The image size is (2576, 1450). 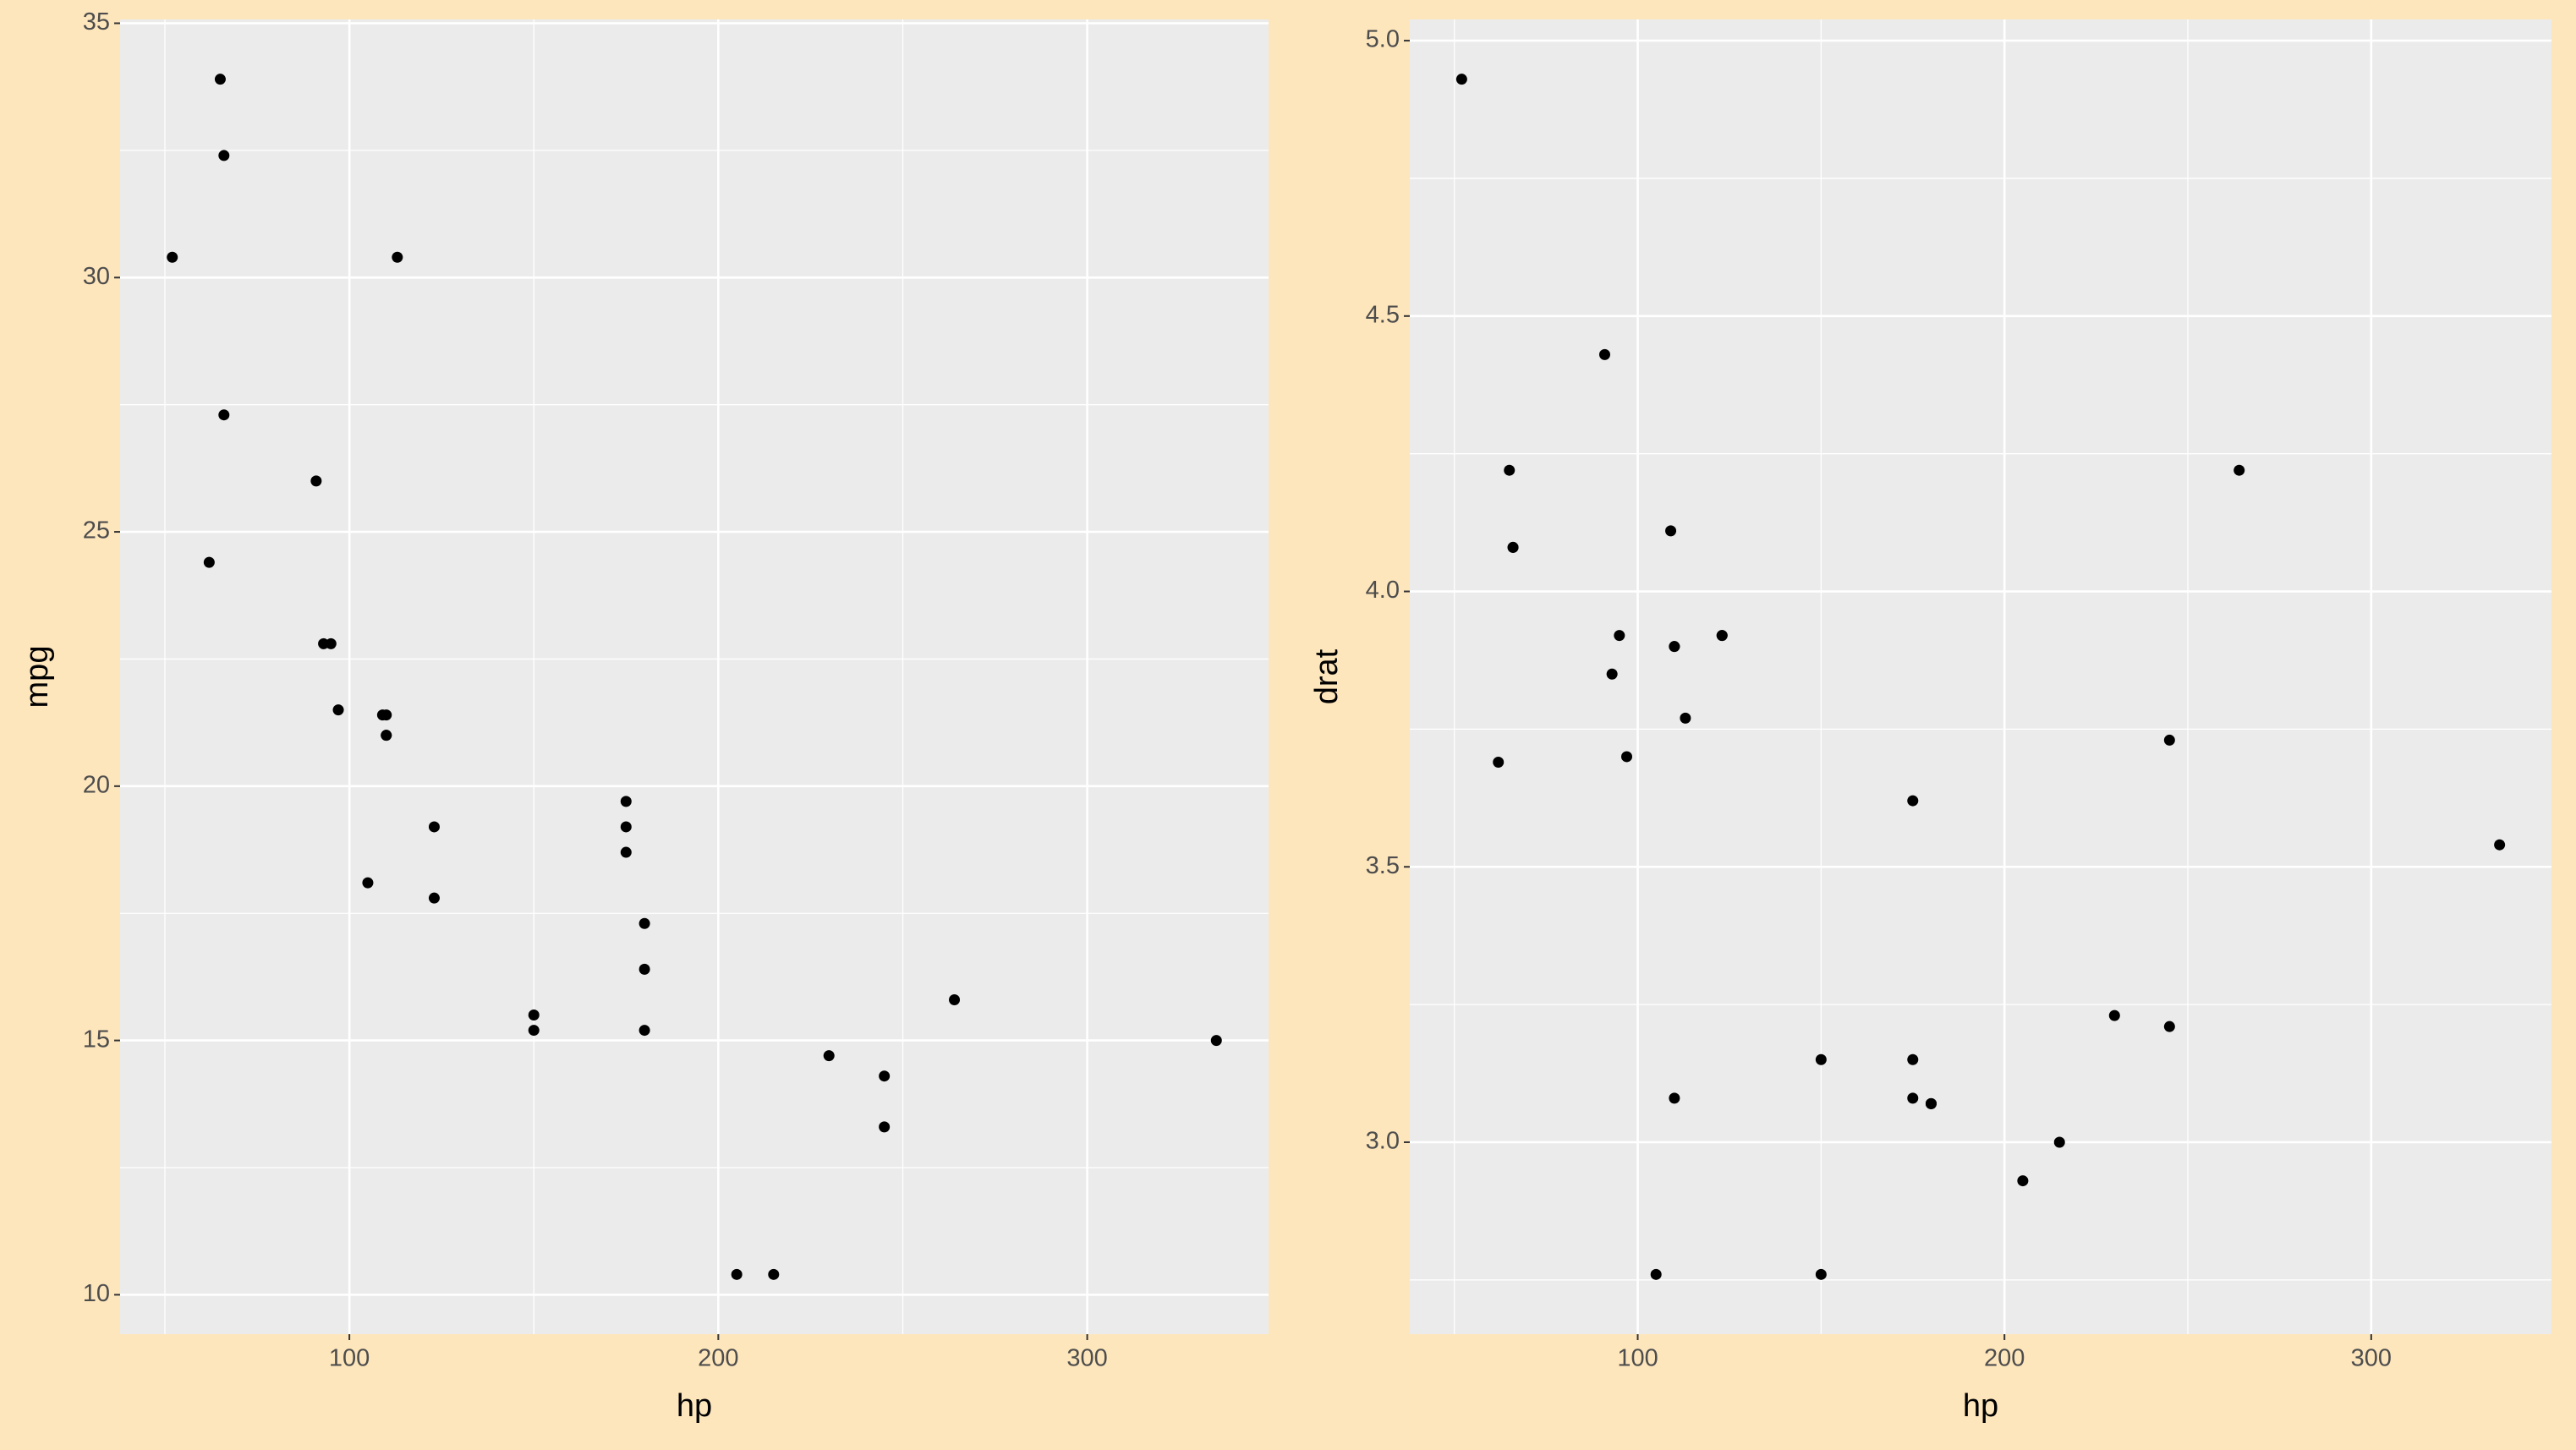 I want to click on y-tick-label: 5.0, so click(x=1383, y=39).